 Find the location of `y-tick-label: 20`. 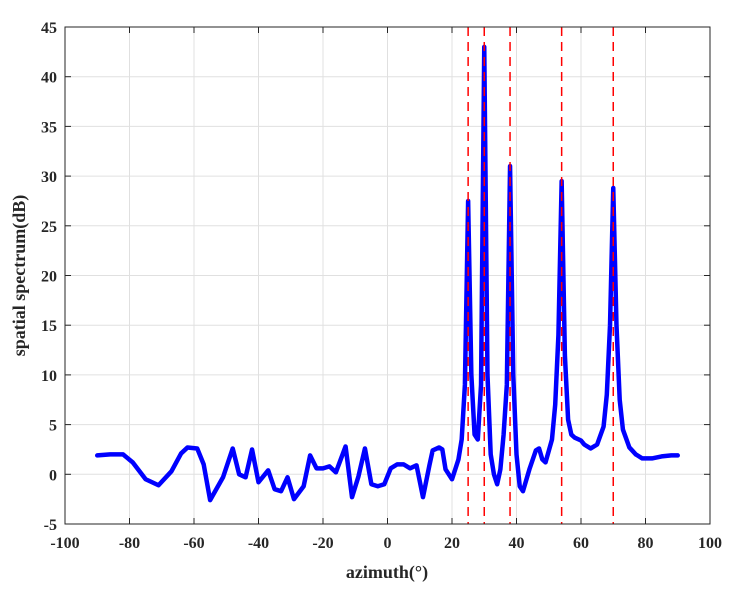

y-tick-label: 20 is located at coordinates (49, 277).